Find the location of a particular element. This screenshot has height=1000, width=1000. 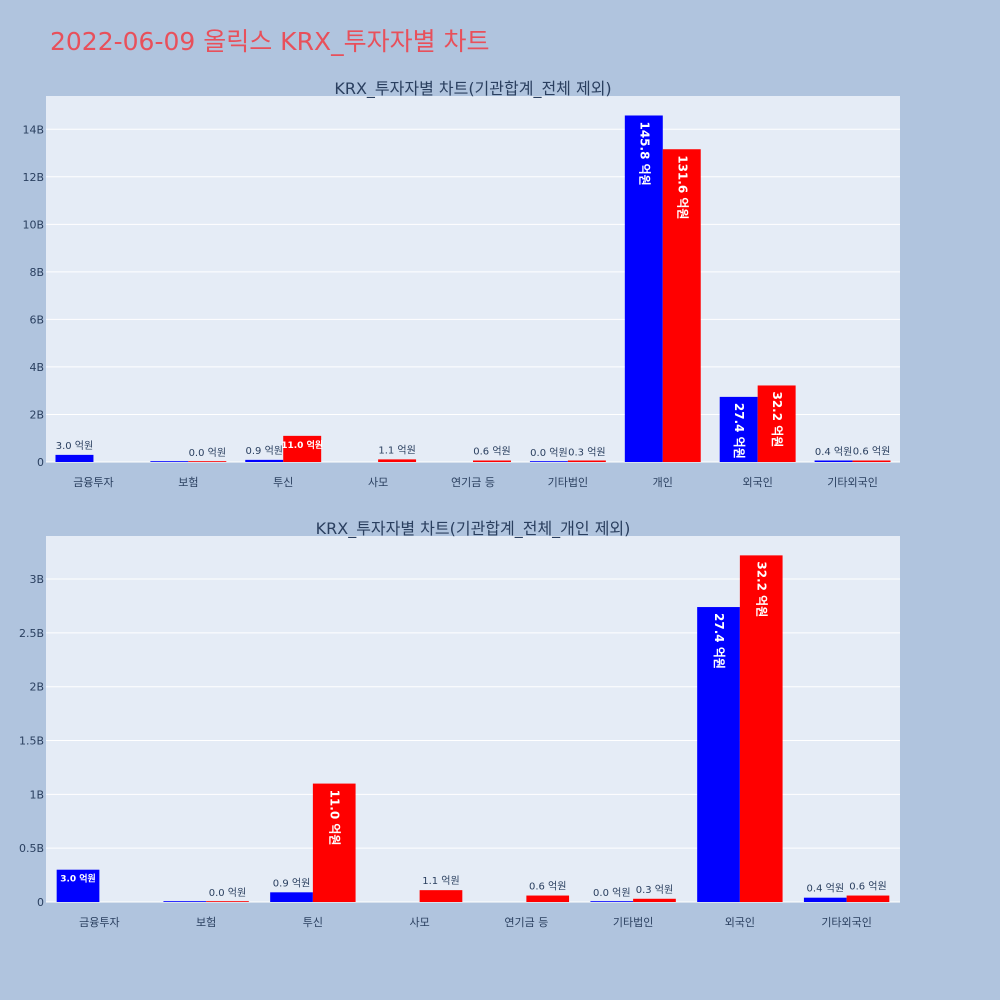

y-tick-label: 2.5B is located at coordinates (31, 633).